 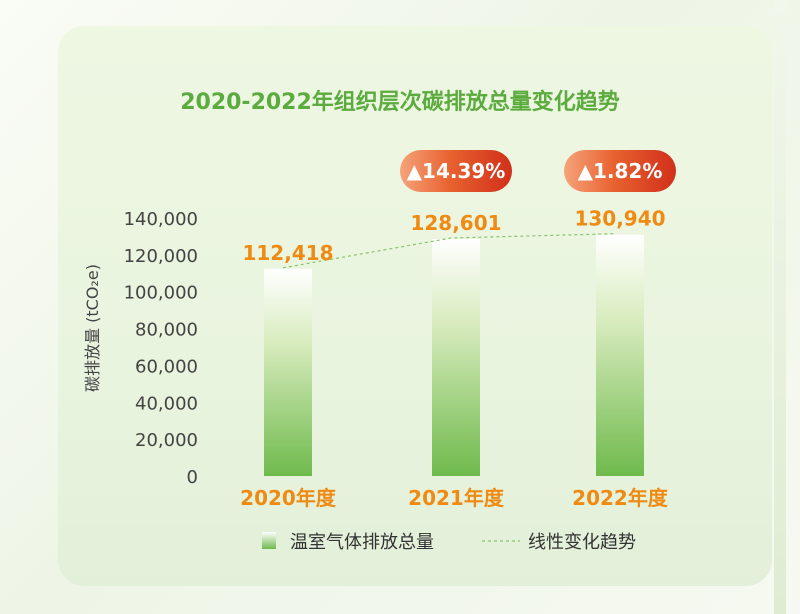 What do you see at coordinates (92, 328) in the screenshot?
I see `y-axis-label: 碳排放量 (tCO₂e)` at bounding box center [92, 328].